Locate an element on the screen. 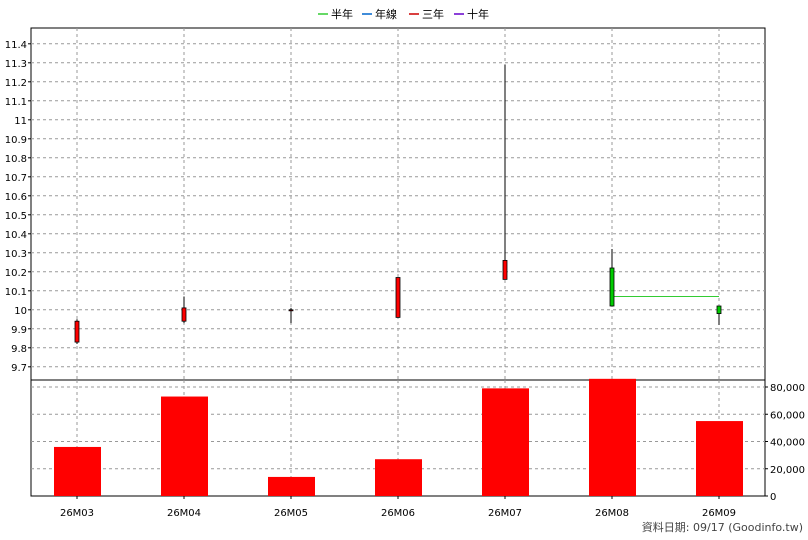 The width and height of the screenshot is (808, 540). legend-item-three-year: 三年 is located at coordinates (426, 14).